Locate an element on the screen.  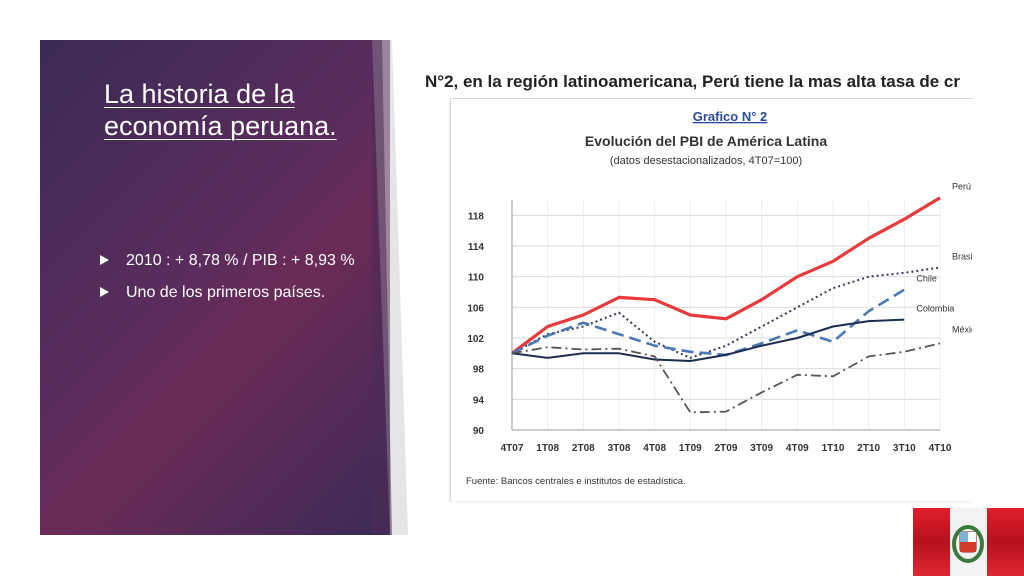
x-tick-label: 1T08 is located at coordinates (547, 448).